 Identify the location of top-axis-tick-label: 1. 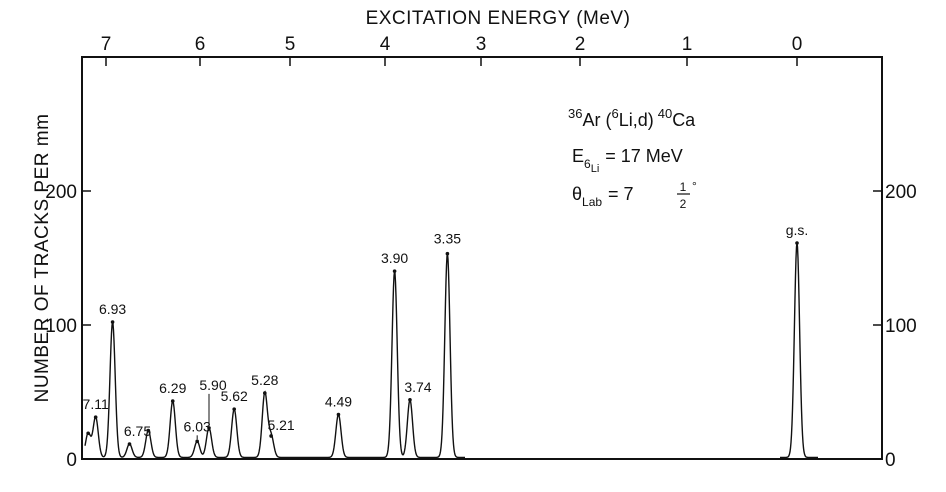
(687, 44).